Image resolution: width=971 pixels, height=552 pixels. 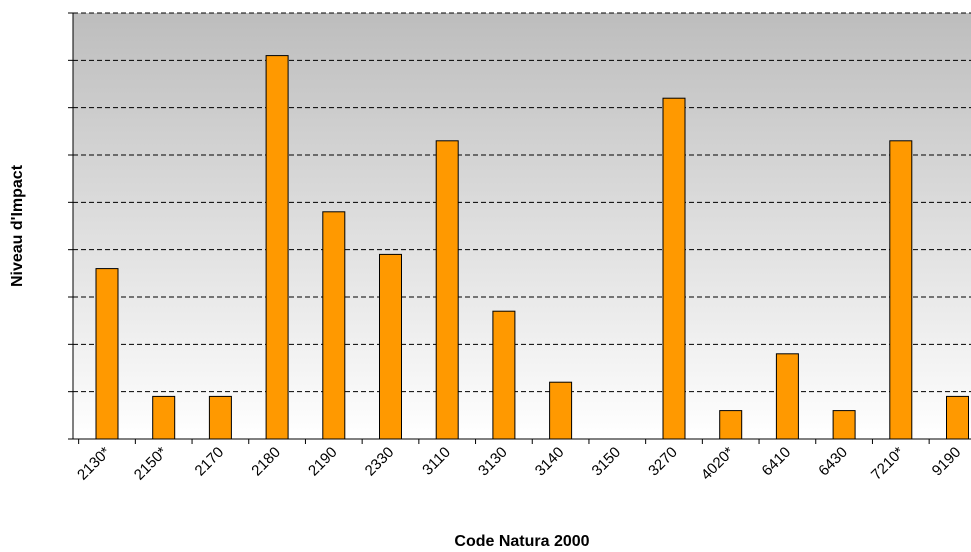 What do you see at coordinates (151, 464) in the screenshot?
I see `x-tick-label: 2150*` at bounding box center [151, 464].